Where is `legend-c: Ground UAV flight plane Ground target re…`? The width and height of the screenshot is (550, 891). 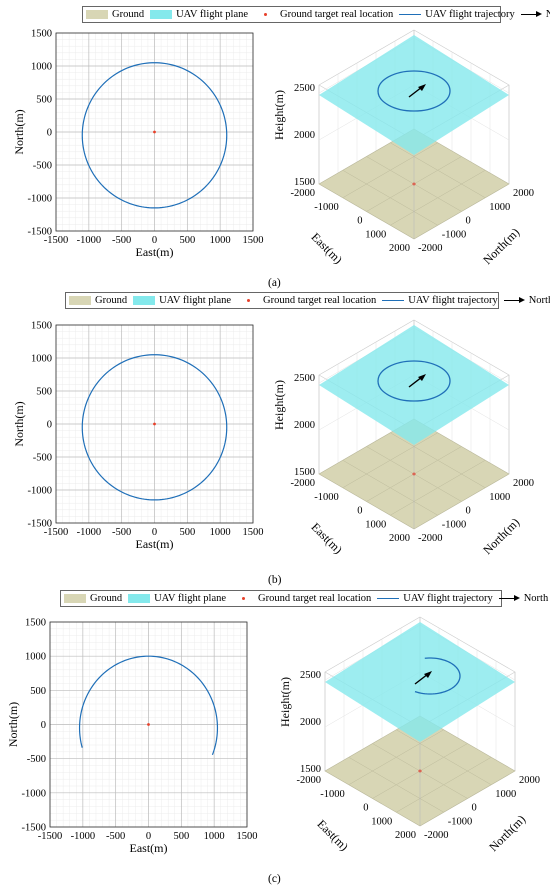
legend-c: Ground UAV flight plane Ground target re… is located at coordinates (304, 598).